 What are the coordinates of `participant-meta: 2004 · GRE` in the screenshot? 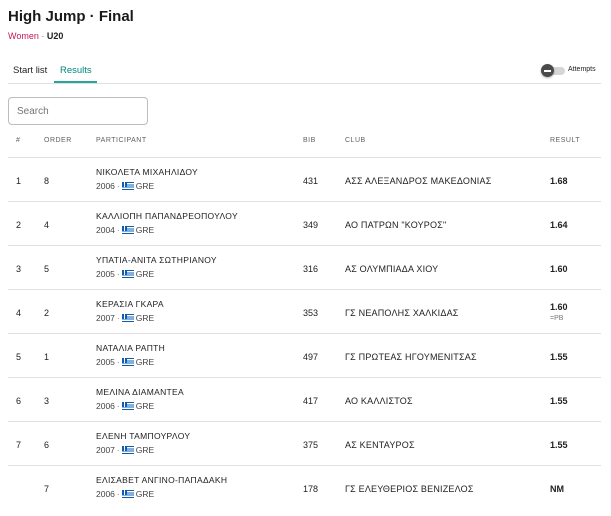 It's located at (125, 230).